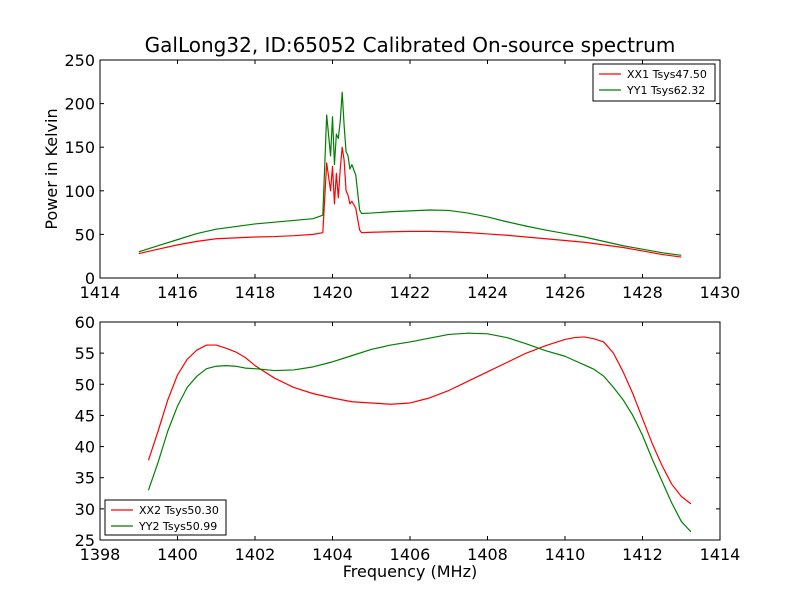  I want to click on bottom-ytick-label: 50, so click(85, 384).